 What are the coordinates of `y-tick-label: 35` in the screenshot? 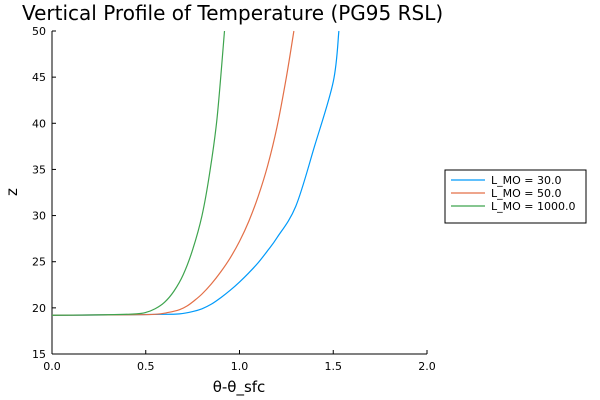 It's located at (39, 169).